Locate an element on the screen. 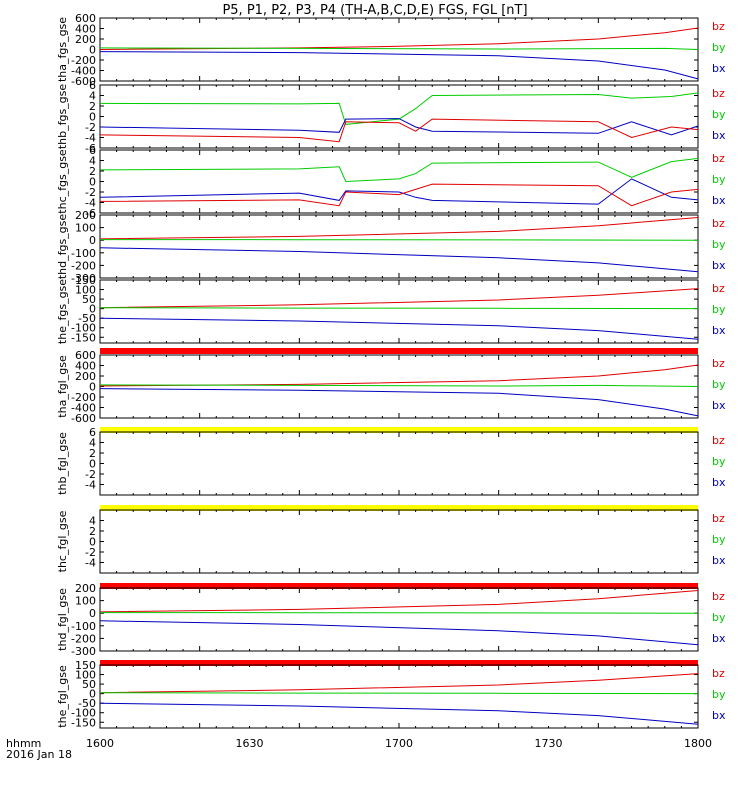  y-axis-label: thb_fgl_gse is located at coordinates (62, 463).